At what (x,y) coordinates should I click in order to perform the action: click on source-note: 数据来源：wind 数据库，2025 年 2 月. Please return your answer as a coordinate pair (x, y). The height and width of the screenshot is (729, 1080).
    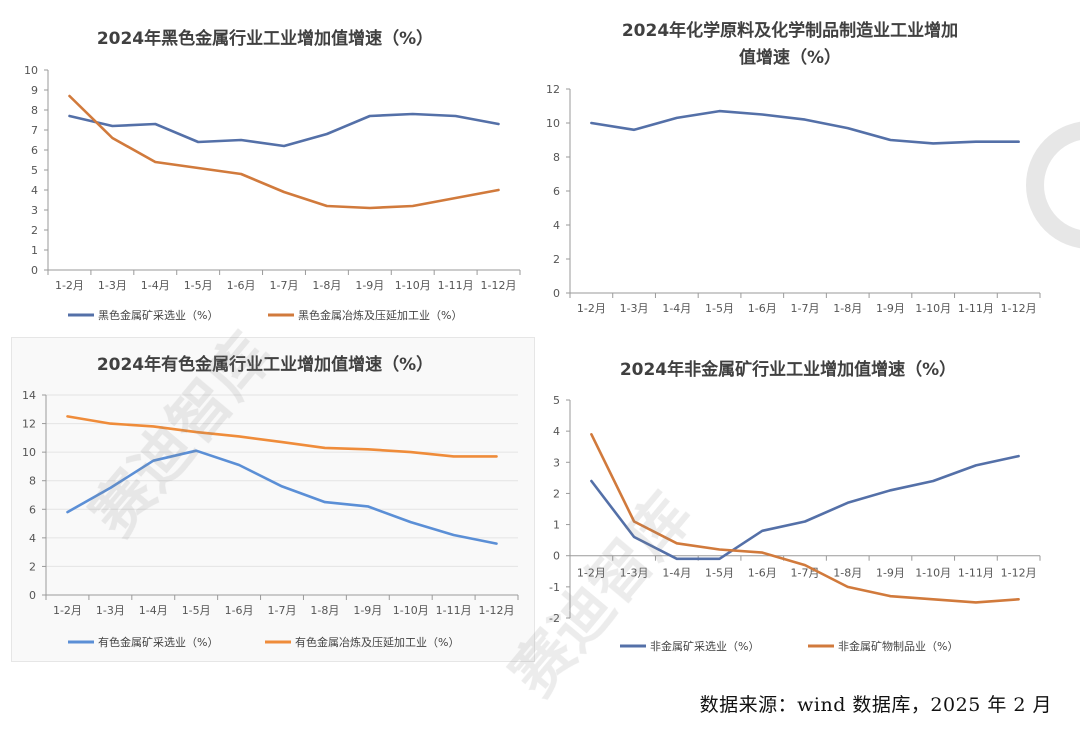
    Looking at the image, I should click on (875, 705).